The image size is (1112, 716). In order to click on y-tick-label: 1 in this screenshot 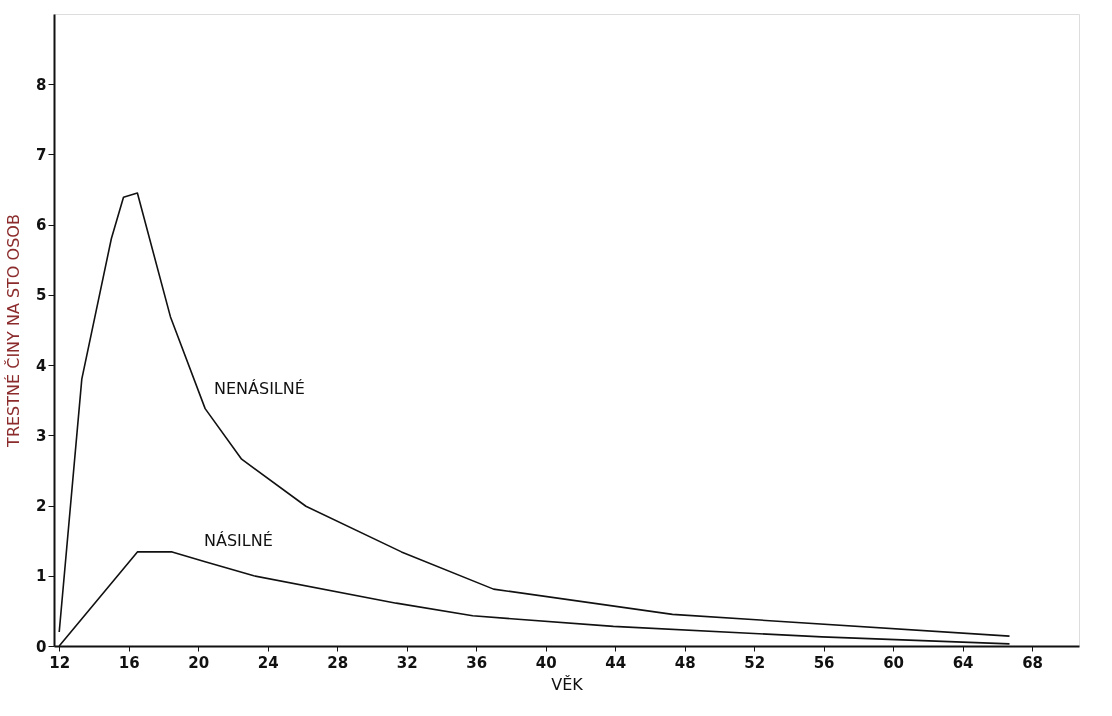, I will do `click(41, 576)`.